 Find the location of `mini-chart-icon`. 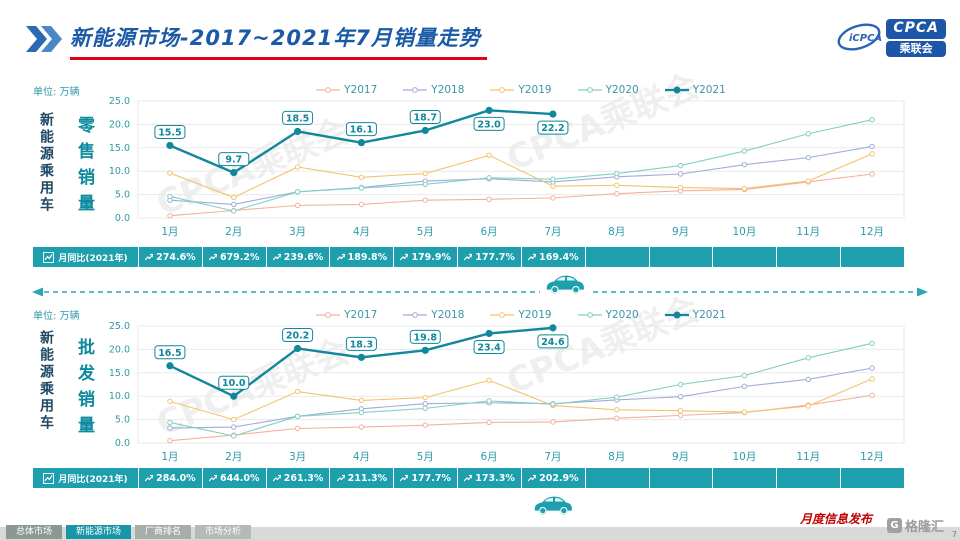

mini-chart-icon is located at coordinates (49, 478).